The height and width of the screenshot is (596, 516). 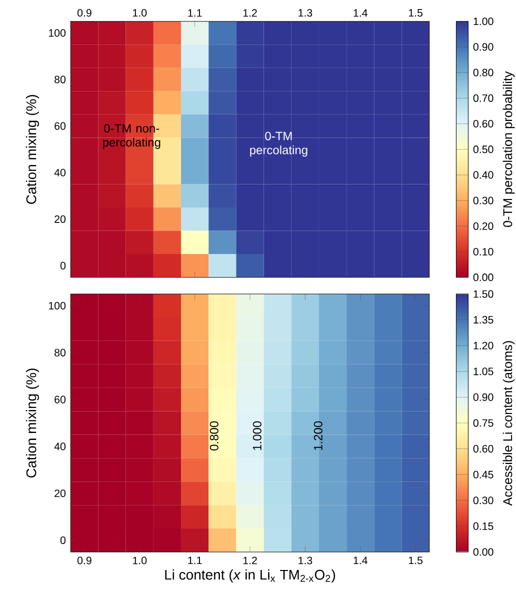 What do you see at coordinates (483, 526) in the screenshot?
I see `color-bar-label: 0.15` at bounding box center [483, 526].